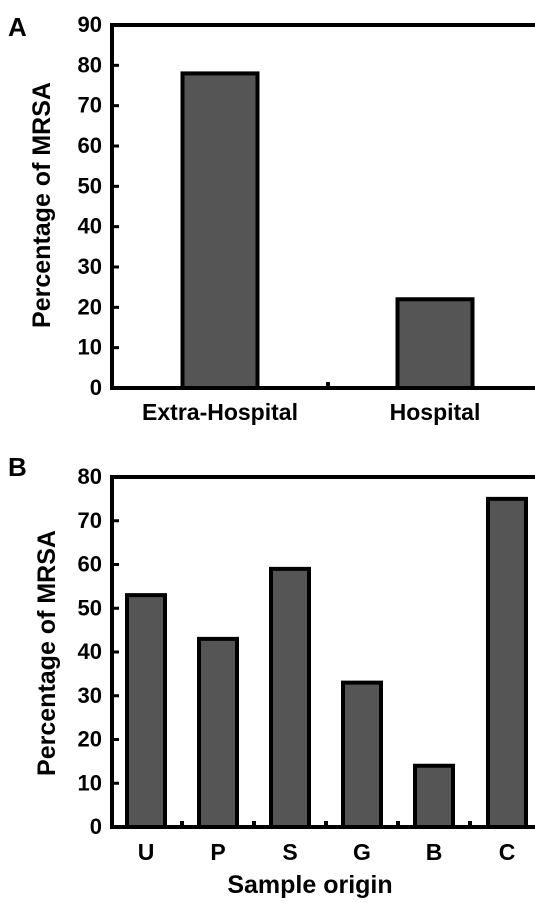  What do you see at coordinates (90, 145) in the screenshot?
I see `panel-a-y-tick-label-60: 60` at bounding box center [90, 145].